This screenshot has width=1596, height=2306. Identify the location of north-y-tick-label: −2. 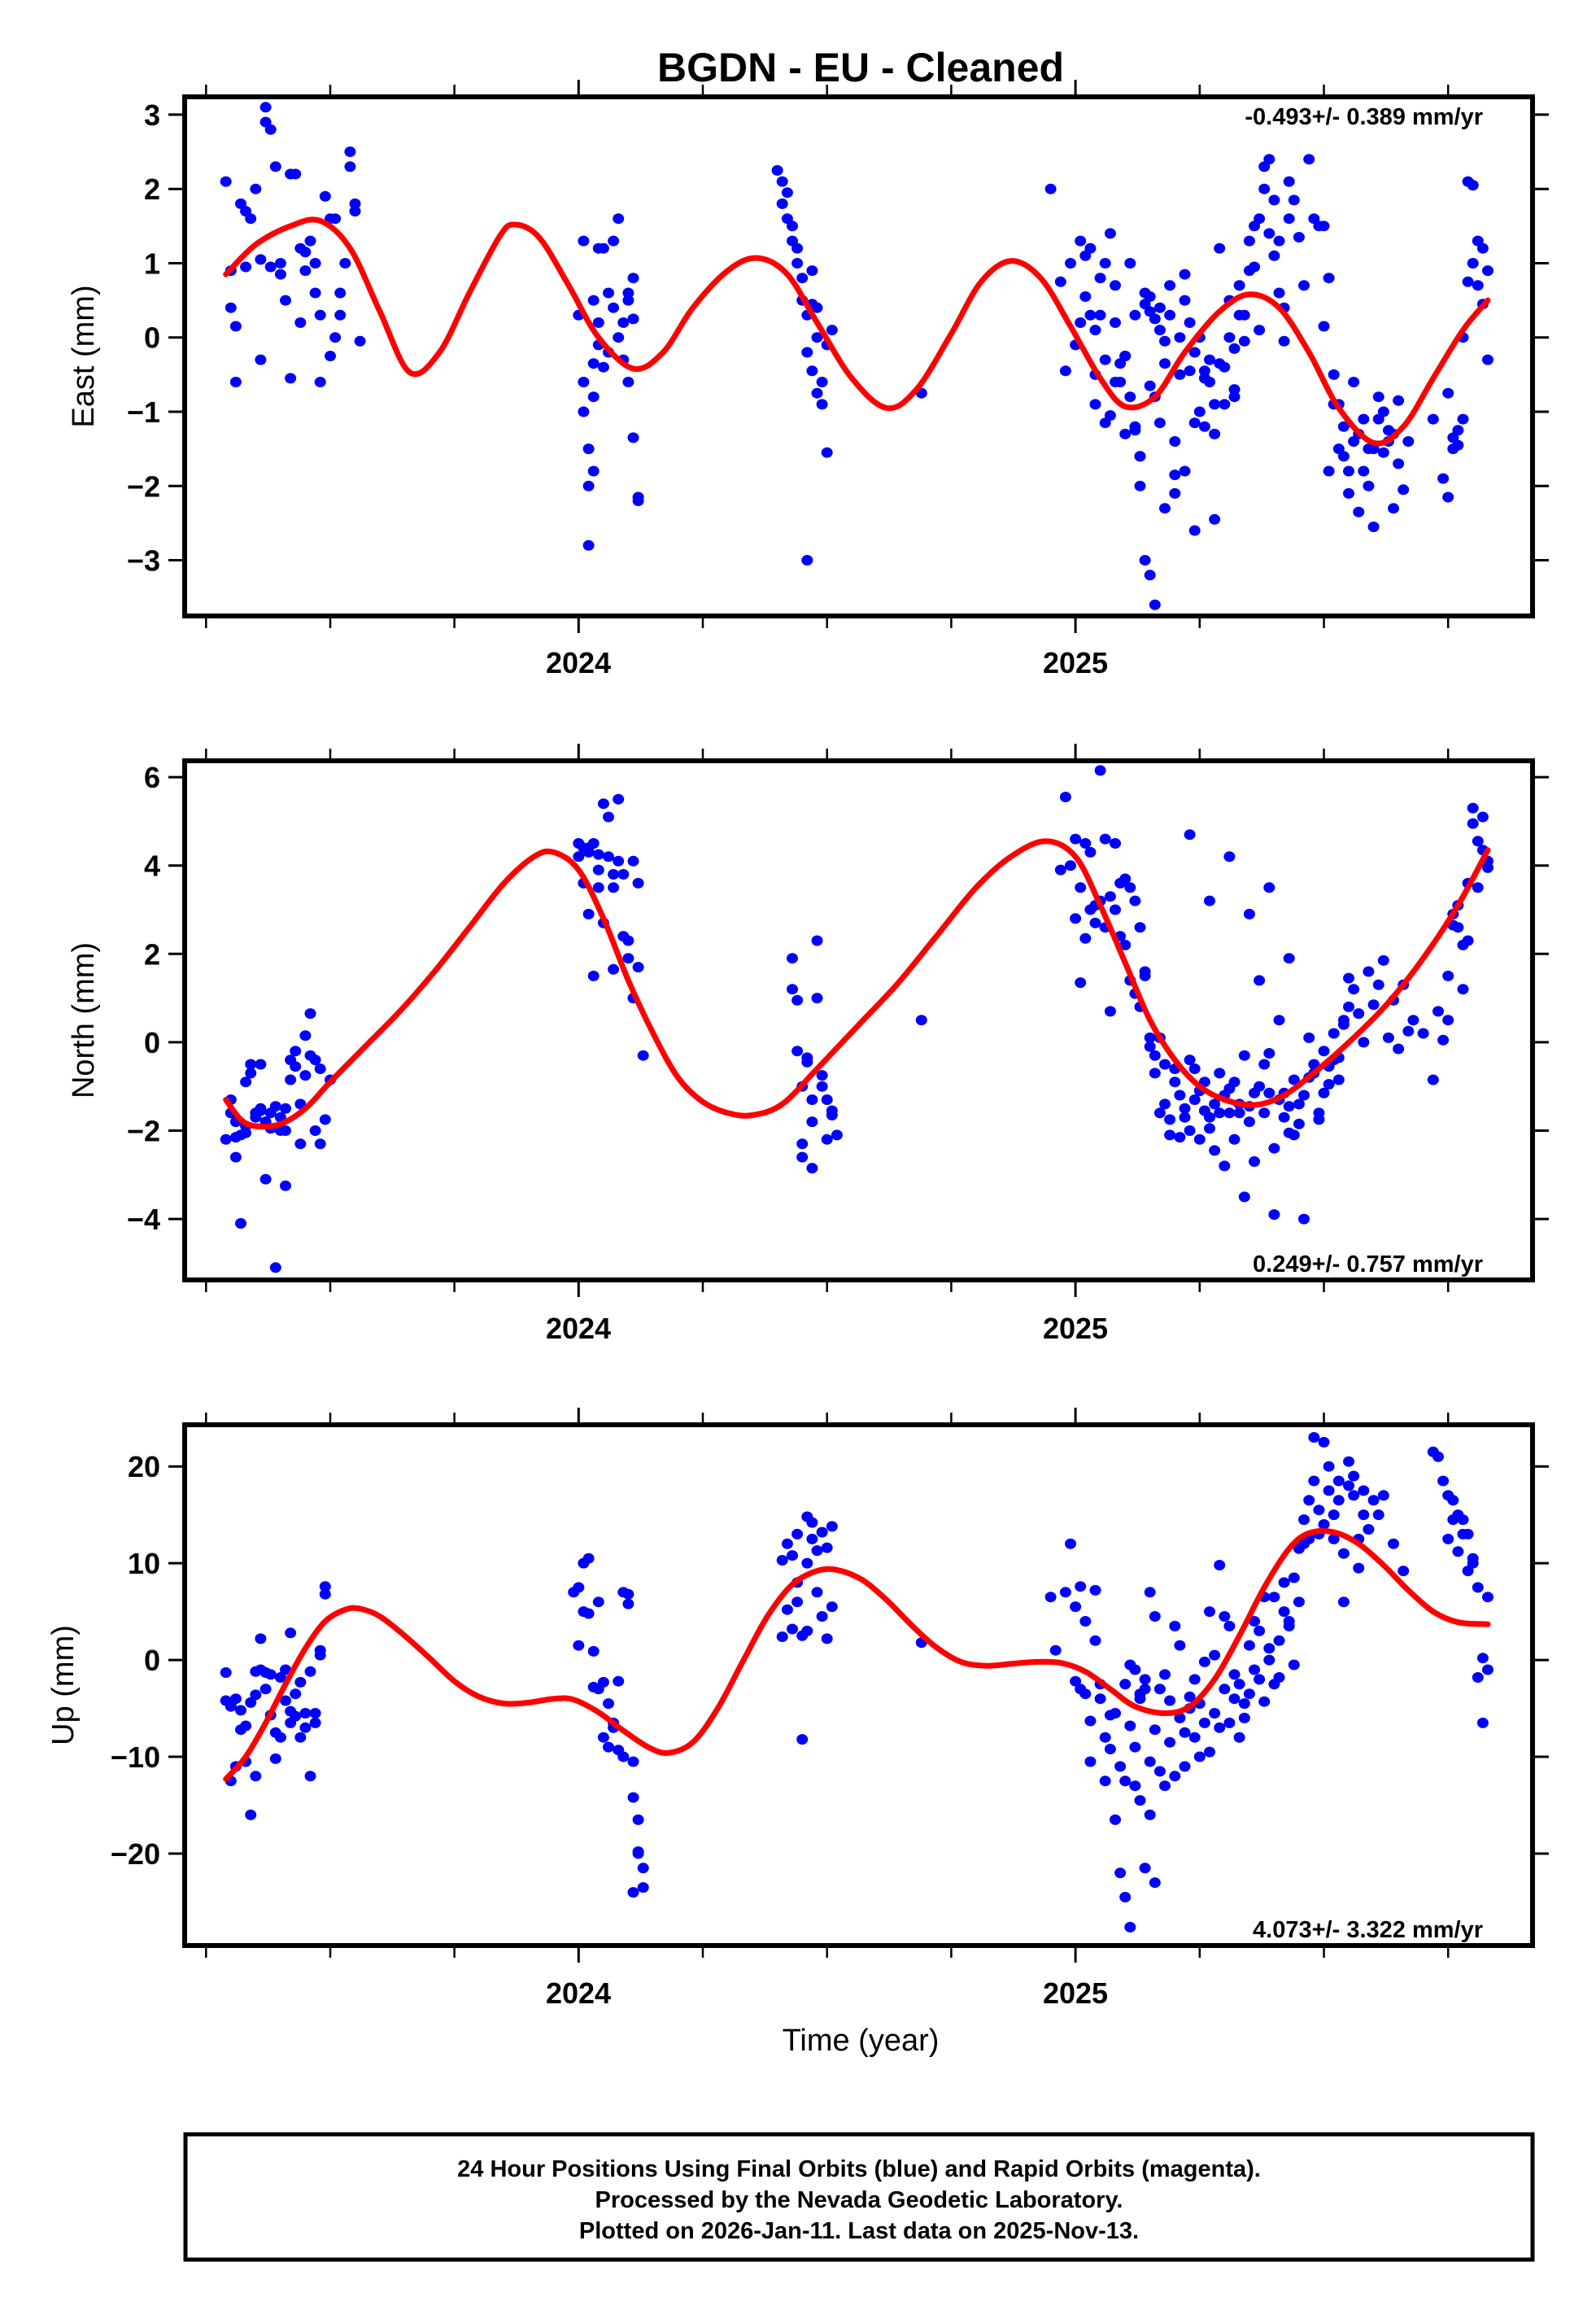
(143, 1131).